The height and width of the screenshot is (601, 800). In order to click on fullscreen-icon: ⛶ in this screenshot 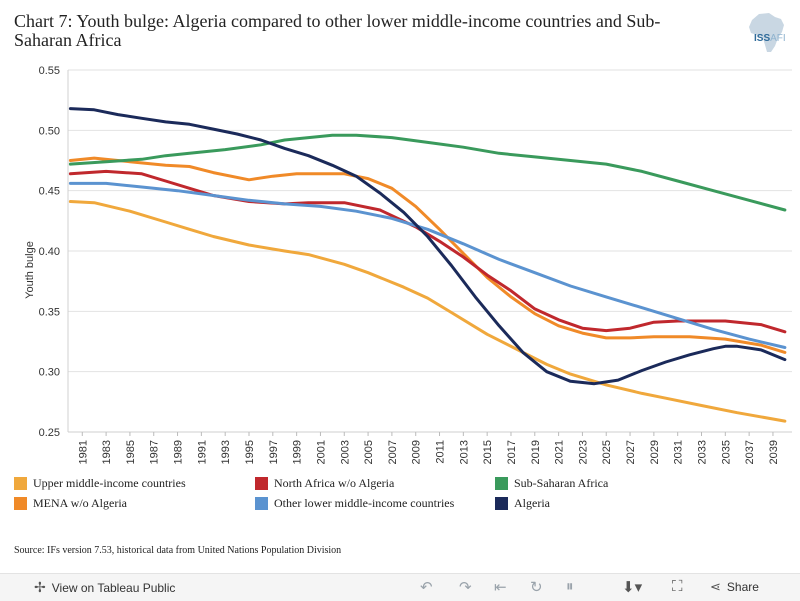, I will do `click(677, 586)`.